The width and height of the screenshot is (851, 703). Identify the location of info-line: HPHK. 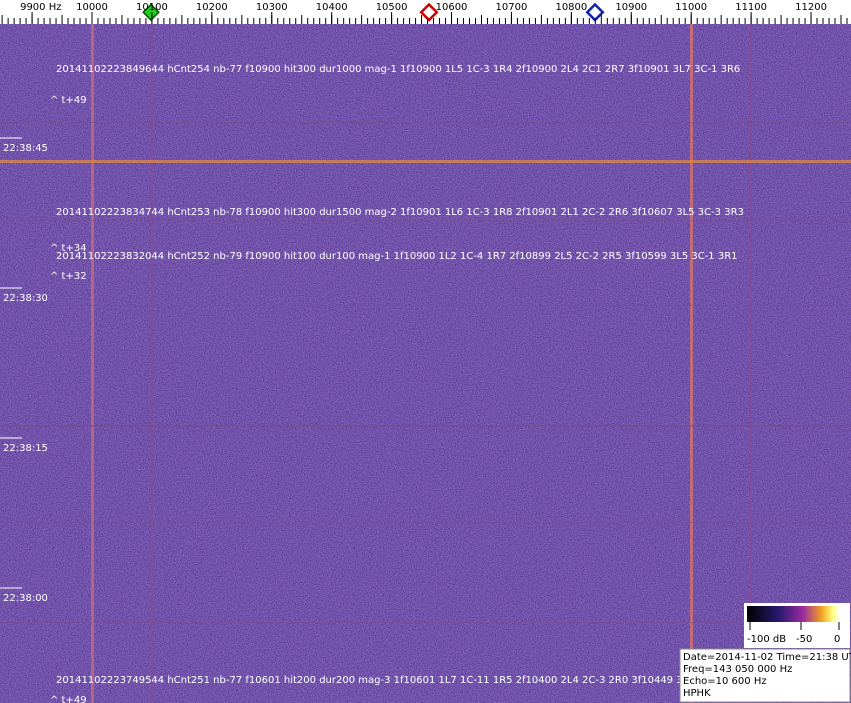
(697, 693).